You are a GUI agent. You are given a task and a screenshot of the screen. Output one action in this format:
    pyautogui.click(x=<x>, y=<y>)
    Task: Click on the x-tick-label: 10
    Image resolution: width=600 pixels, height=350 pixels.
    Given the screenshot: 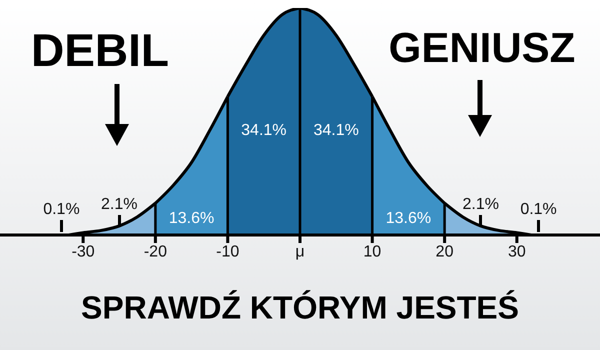 What is the action you would take?
    pyautogui.click(x=372, y=251)
    